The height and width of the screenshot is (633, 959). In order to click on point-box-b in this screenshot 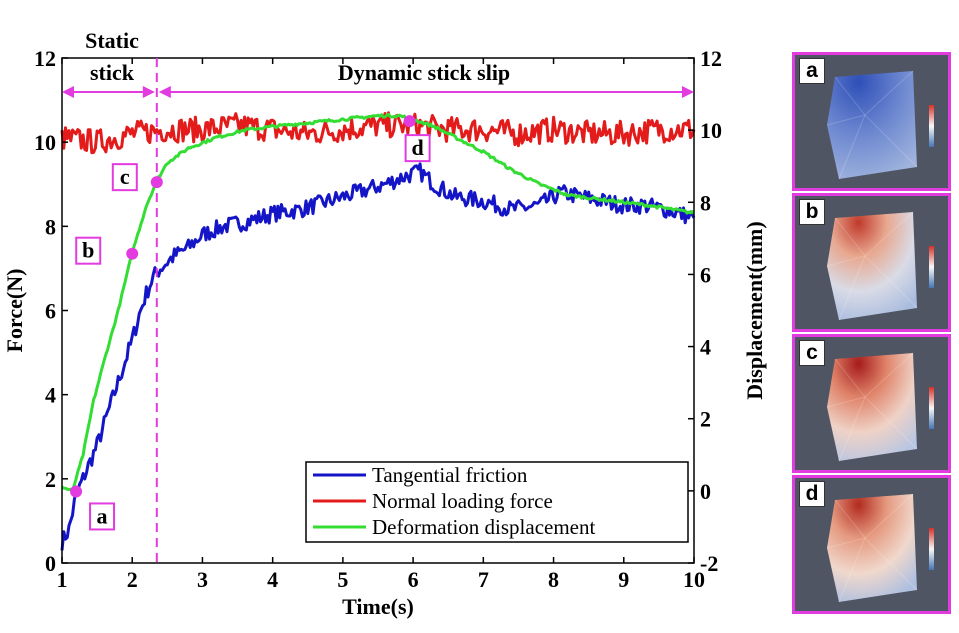, I will do `click(88, 250)`.